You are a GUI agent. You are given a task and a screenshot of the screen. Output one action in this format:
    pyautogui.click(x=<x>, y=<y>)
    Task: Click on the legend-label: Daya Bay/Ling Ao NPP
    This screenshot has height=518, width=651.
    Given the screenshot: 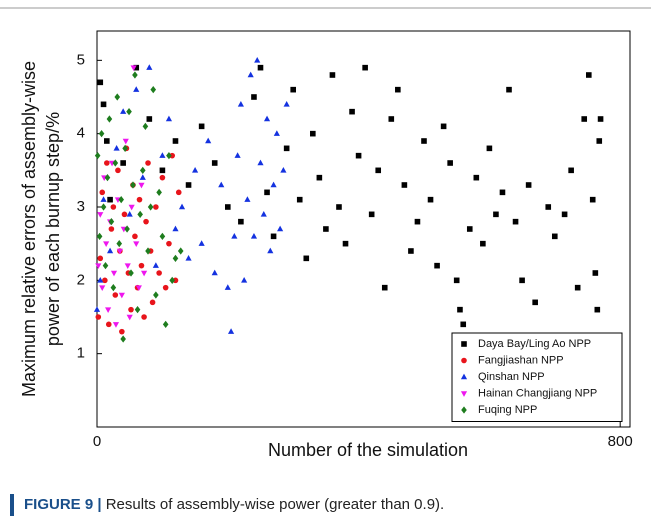 What is the action you would take?
    pyautogui.click(x=534, y=344)
    